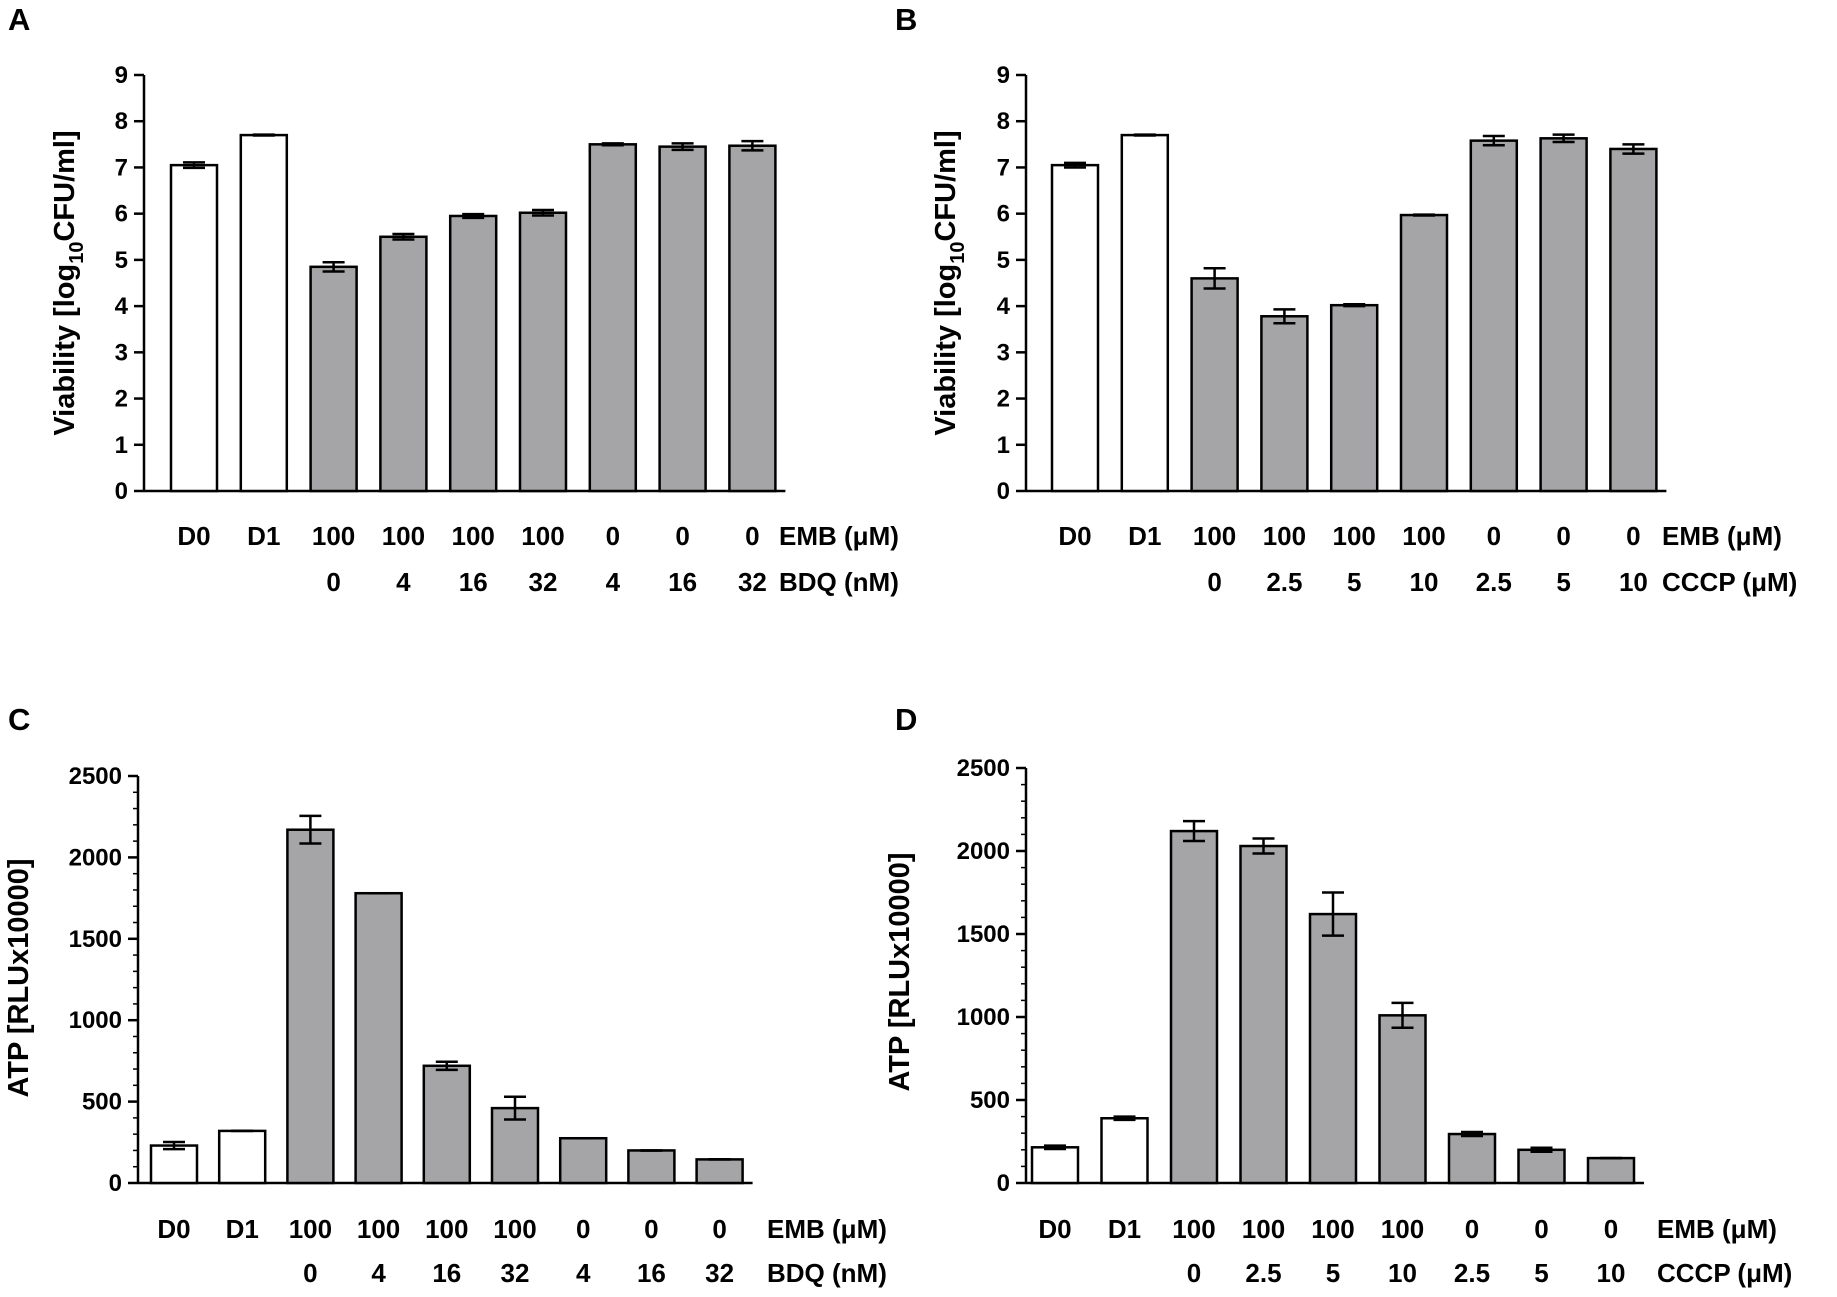 Image resolution: width=1837 pixels, height=1297 pixels. What do you see at coordinates (719, 1171) in the screenshot?
I see `bar-0/32` at bounding box center [719, 1171].